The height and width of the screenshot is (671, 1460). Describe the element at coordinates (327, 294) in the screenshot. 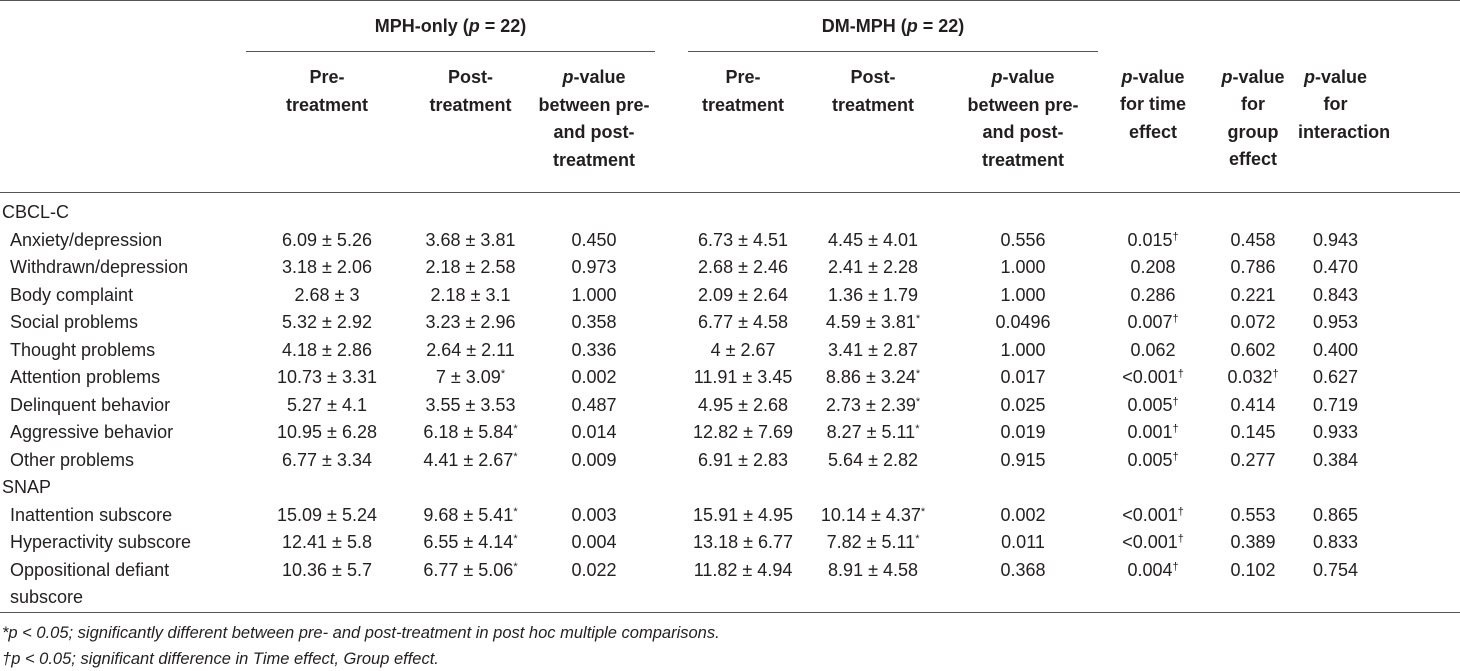

I see `cell-value: 2.68 ± 3` at that location.